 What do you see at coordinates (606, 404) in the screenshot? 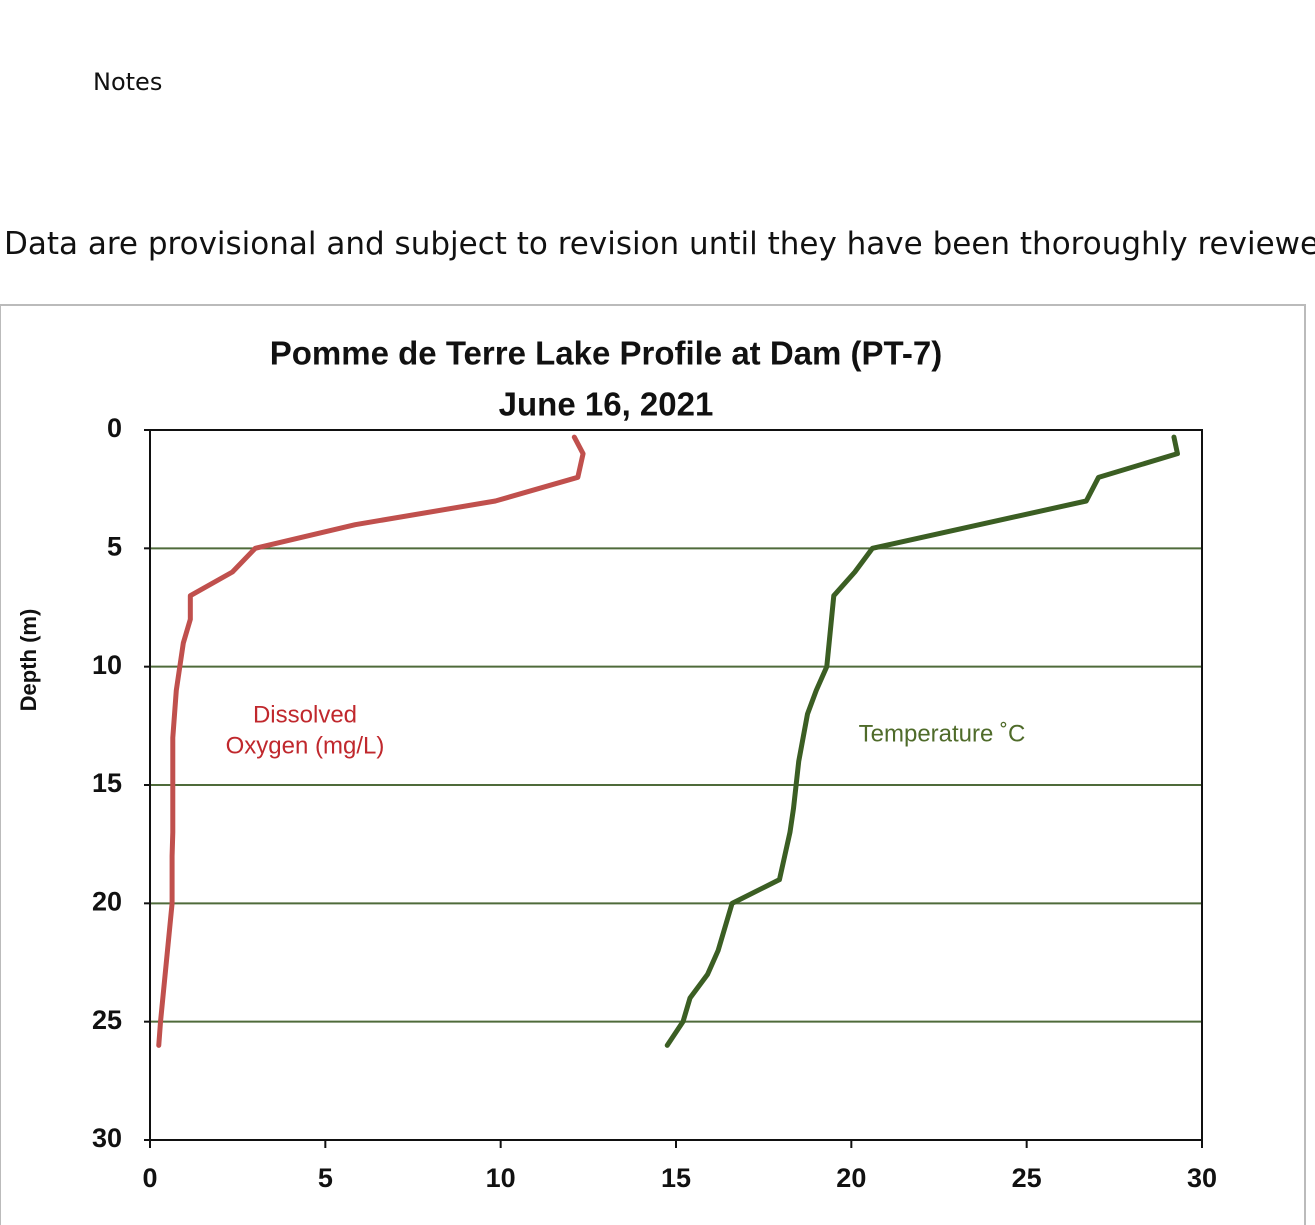
I see `chart-subtitle: June 16, 2021` at bounding box center [606, 404].